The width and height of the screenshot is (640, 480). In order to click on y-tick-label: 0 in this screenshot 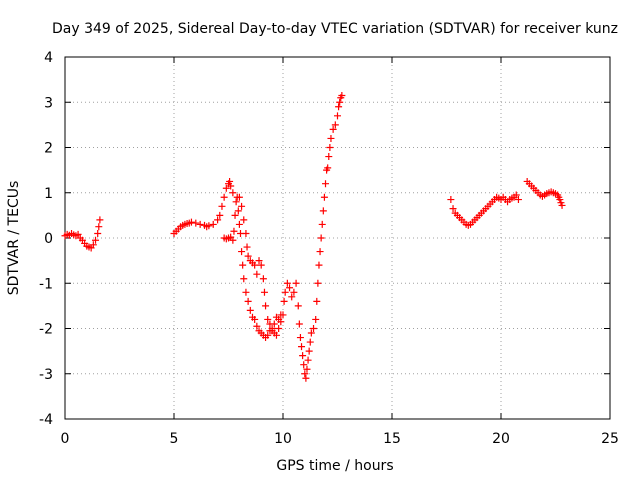, I will do `click(48, 239)`.